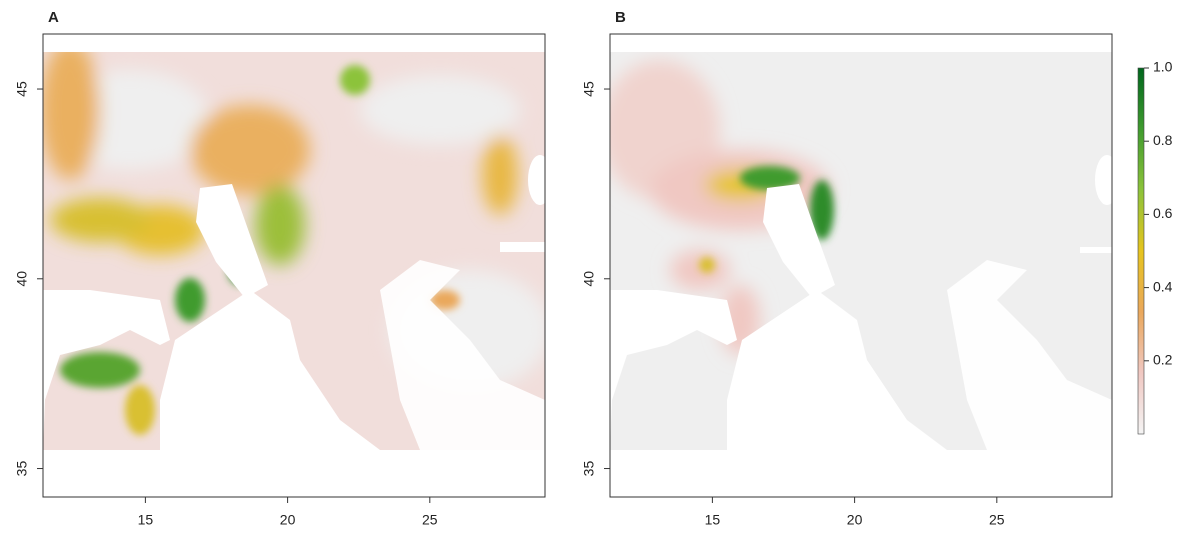 The image size is (1187, 539). I want to click on panel-title: B, so click(620, 17).